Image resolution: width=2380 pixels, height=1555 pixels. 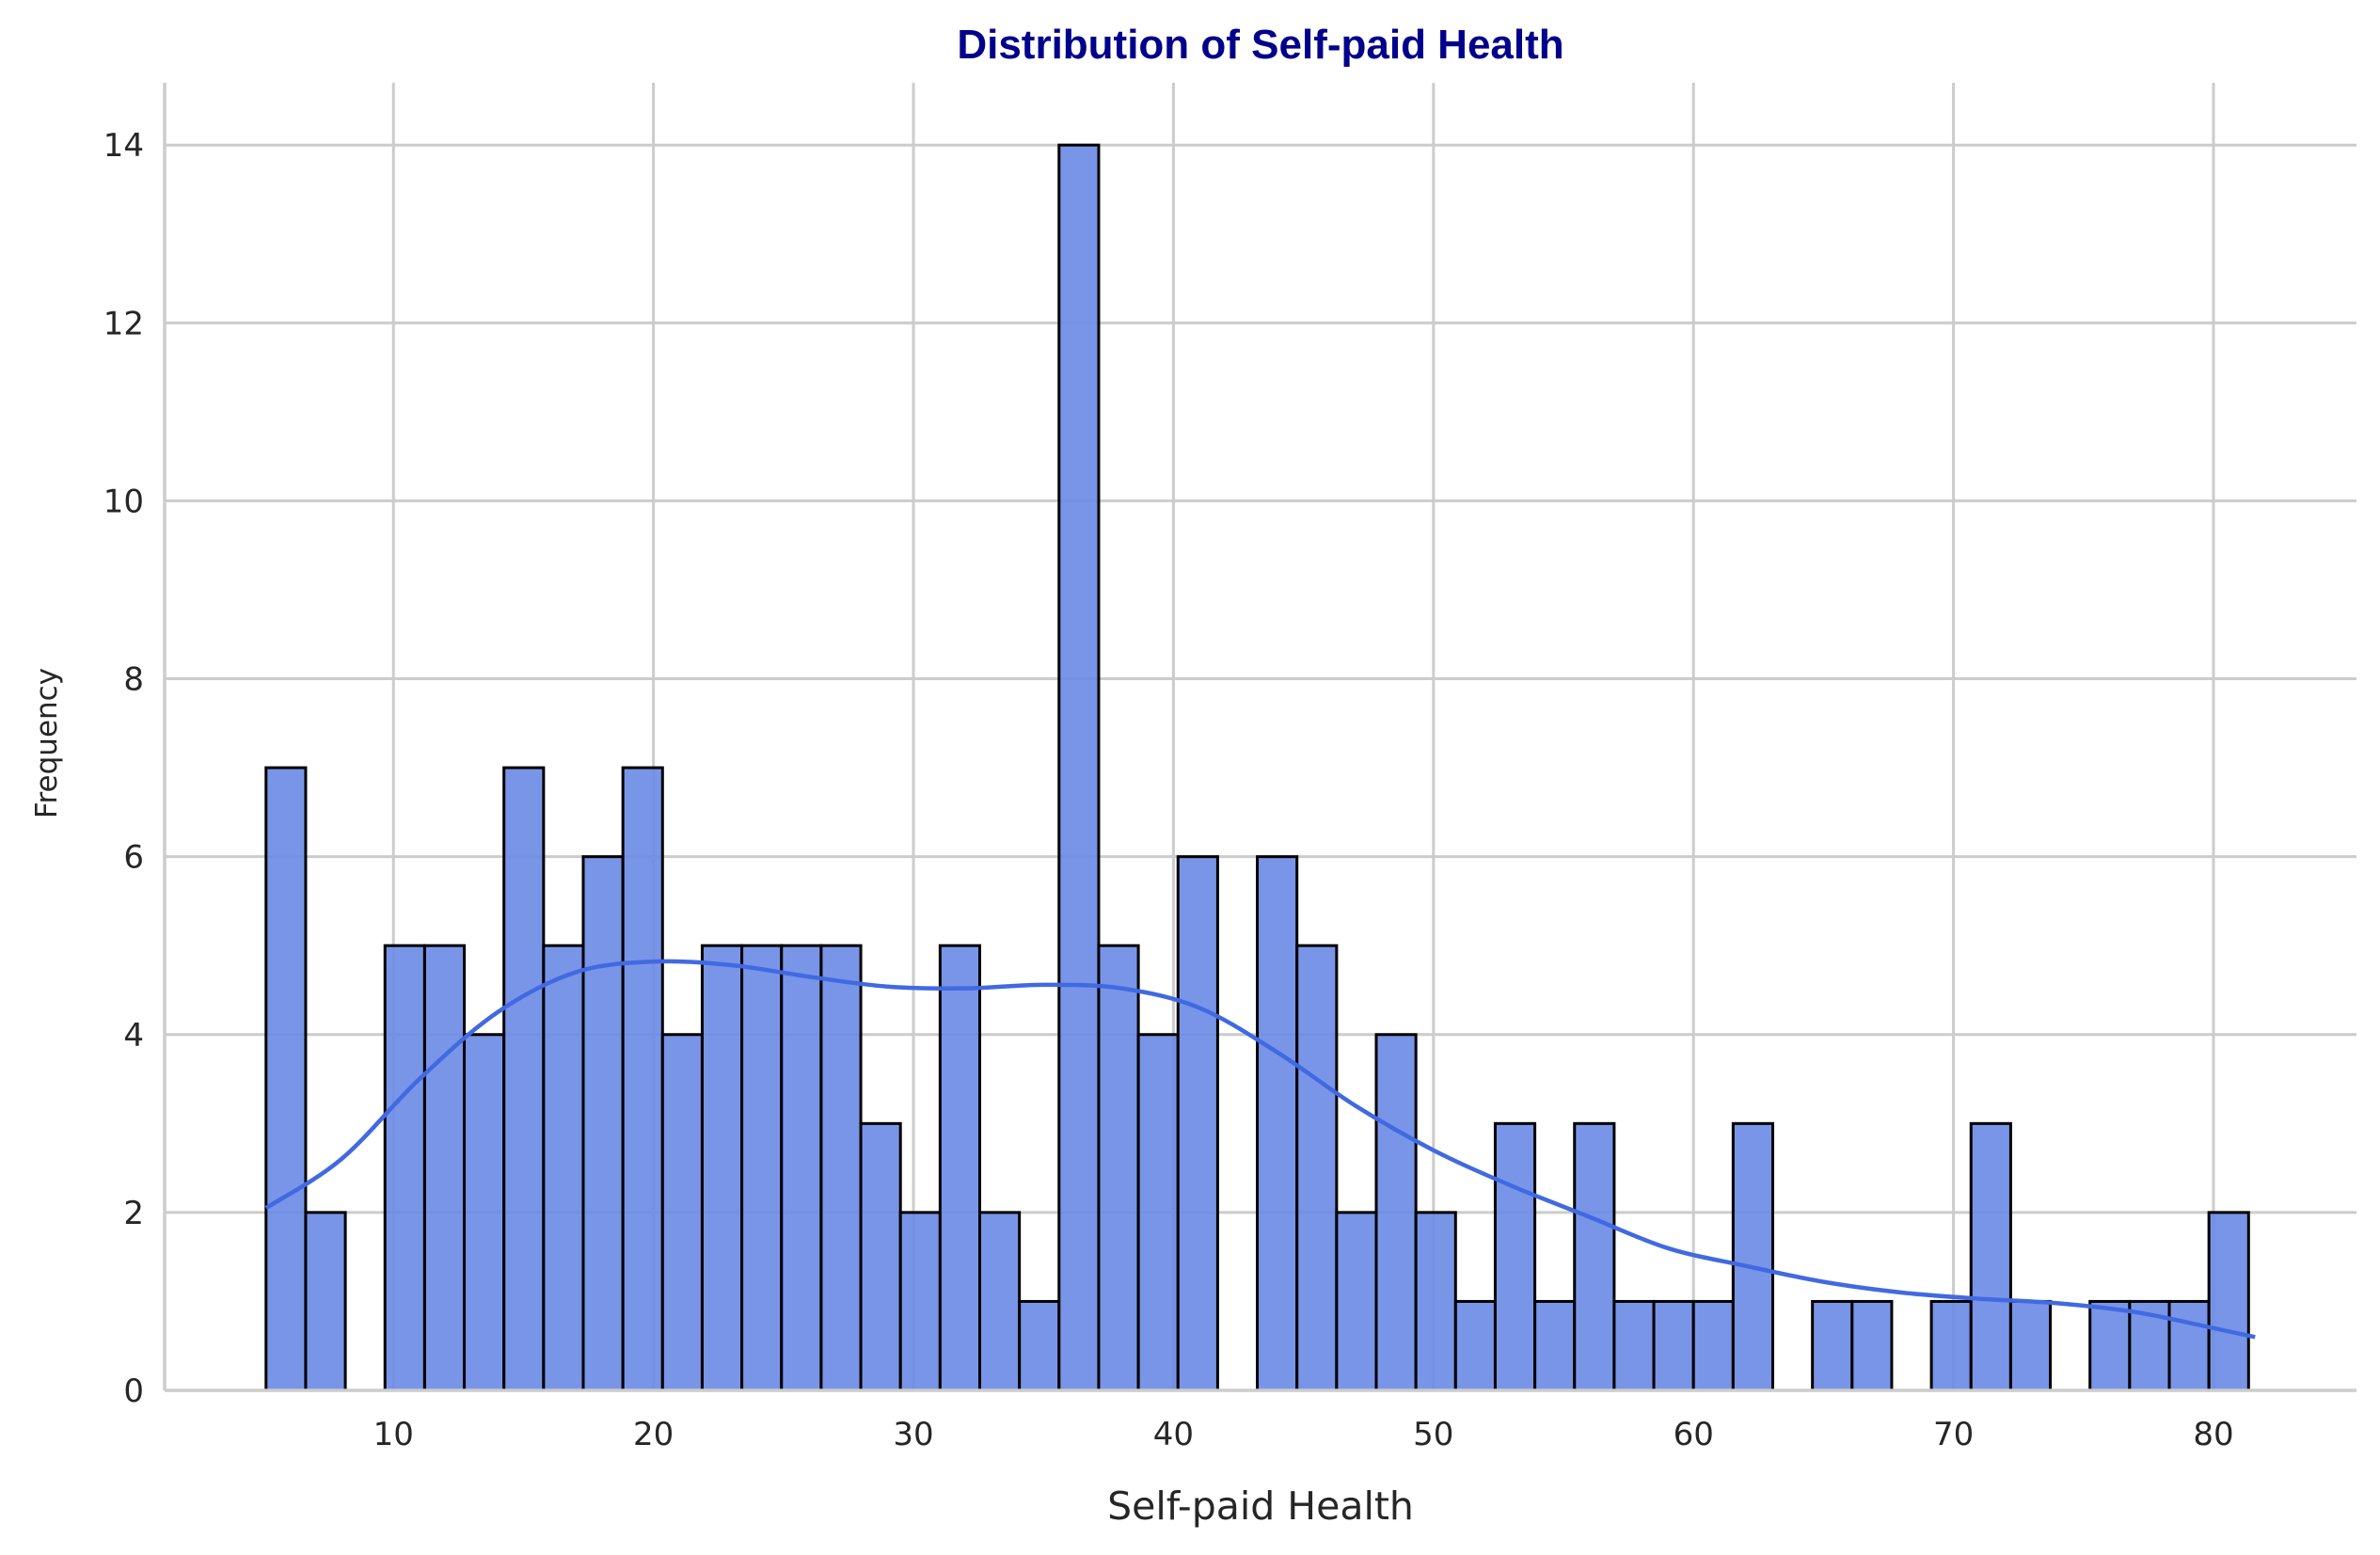 I want to click on y-tick-label: 4, so click(x=133, y=1036).